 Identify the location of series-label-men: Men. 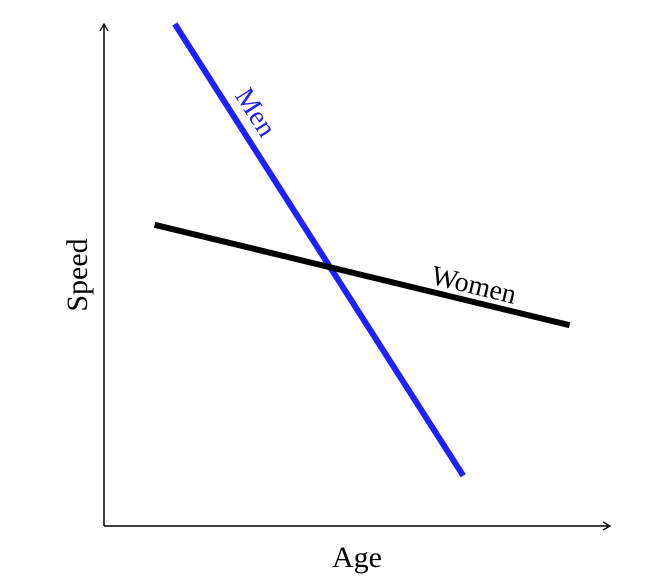
(255, 113).